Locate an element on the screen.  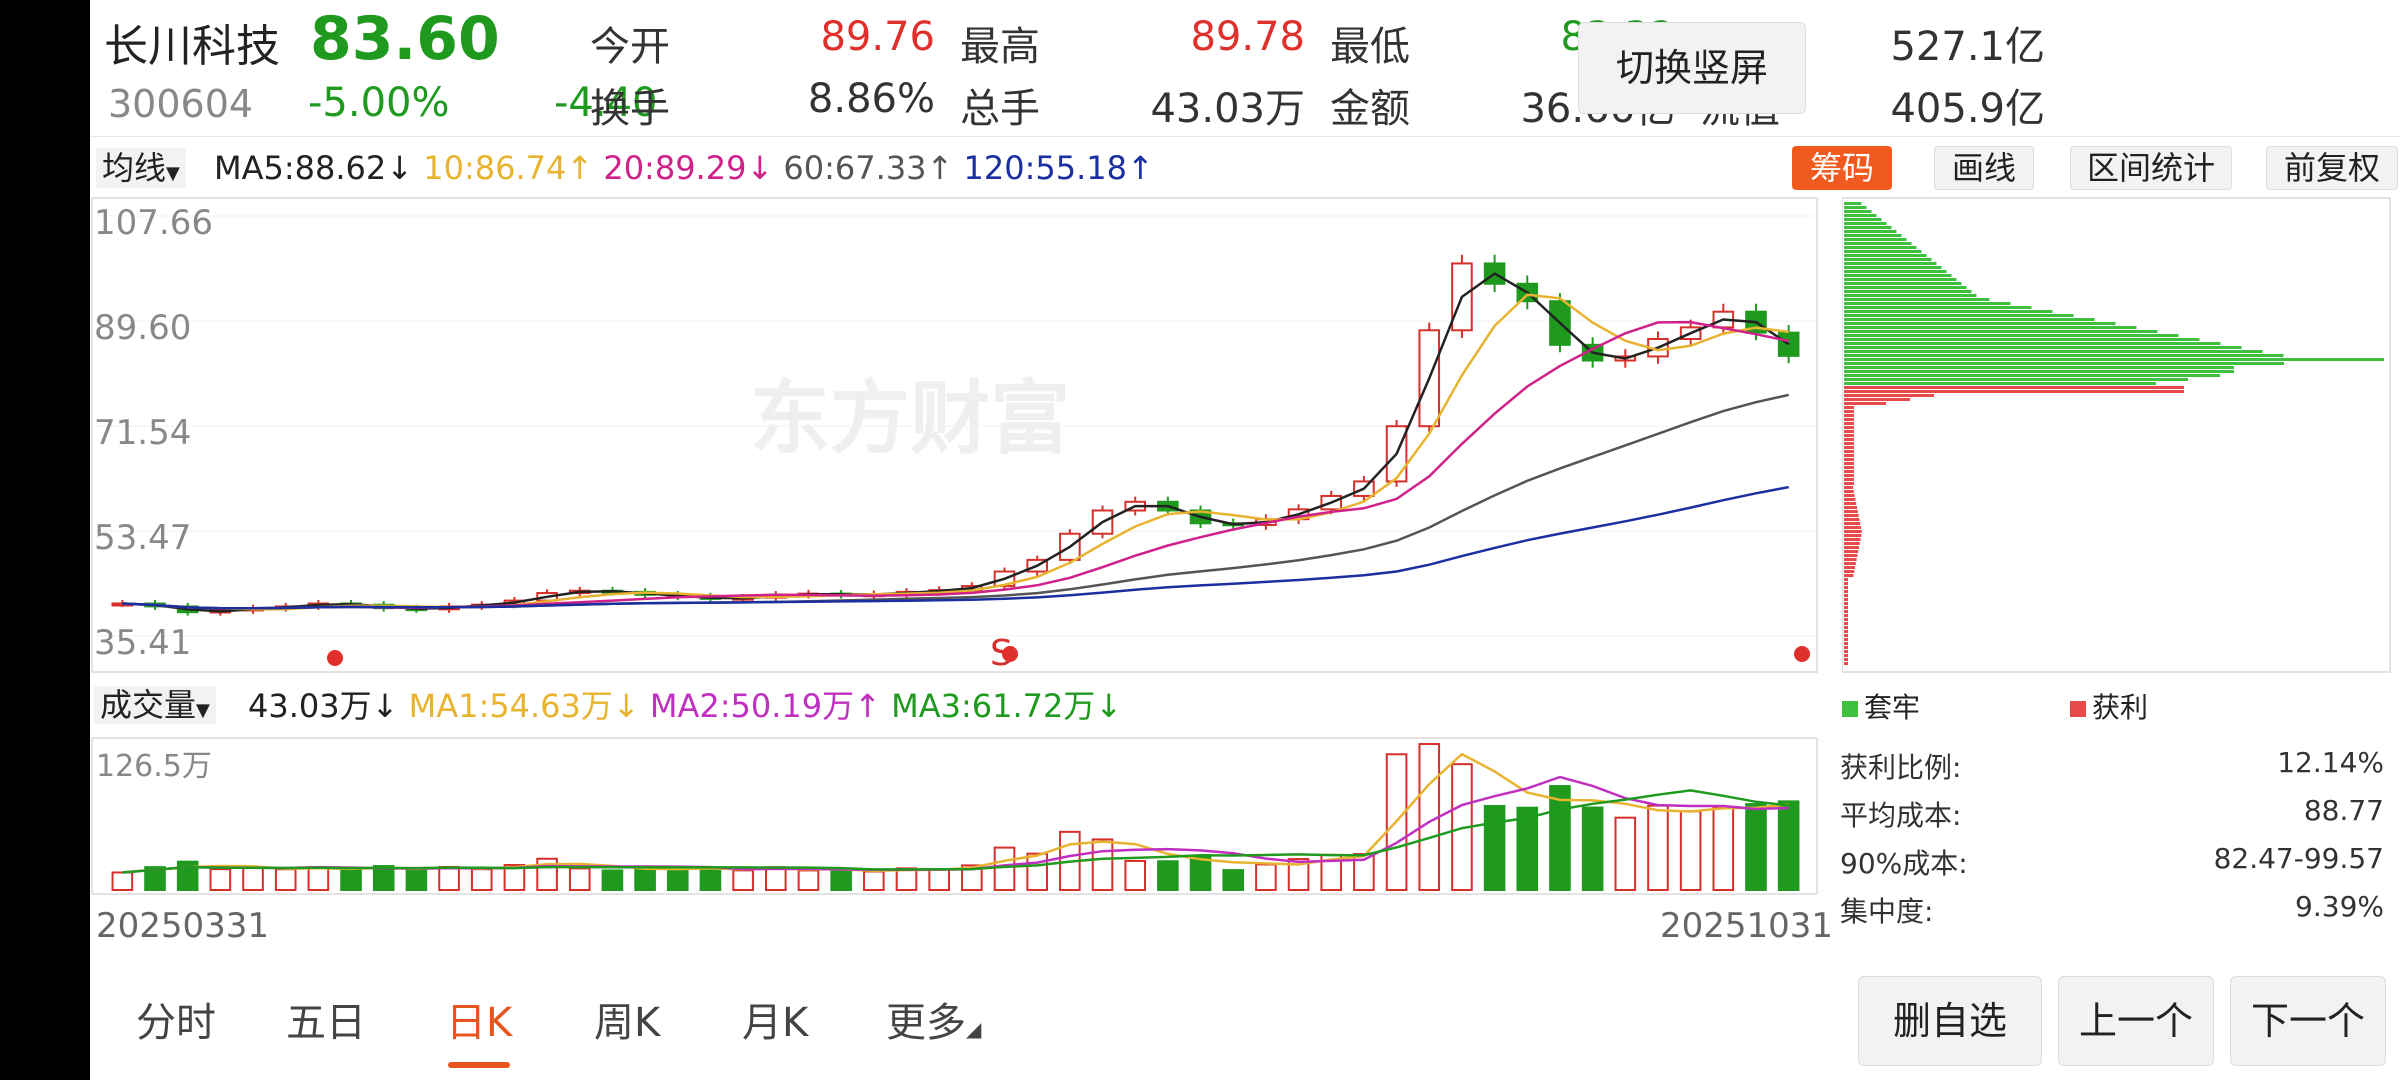
profit-ratio-value: 12.14% is located at coordinates (2330, 762).